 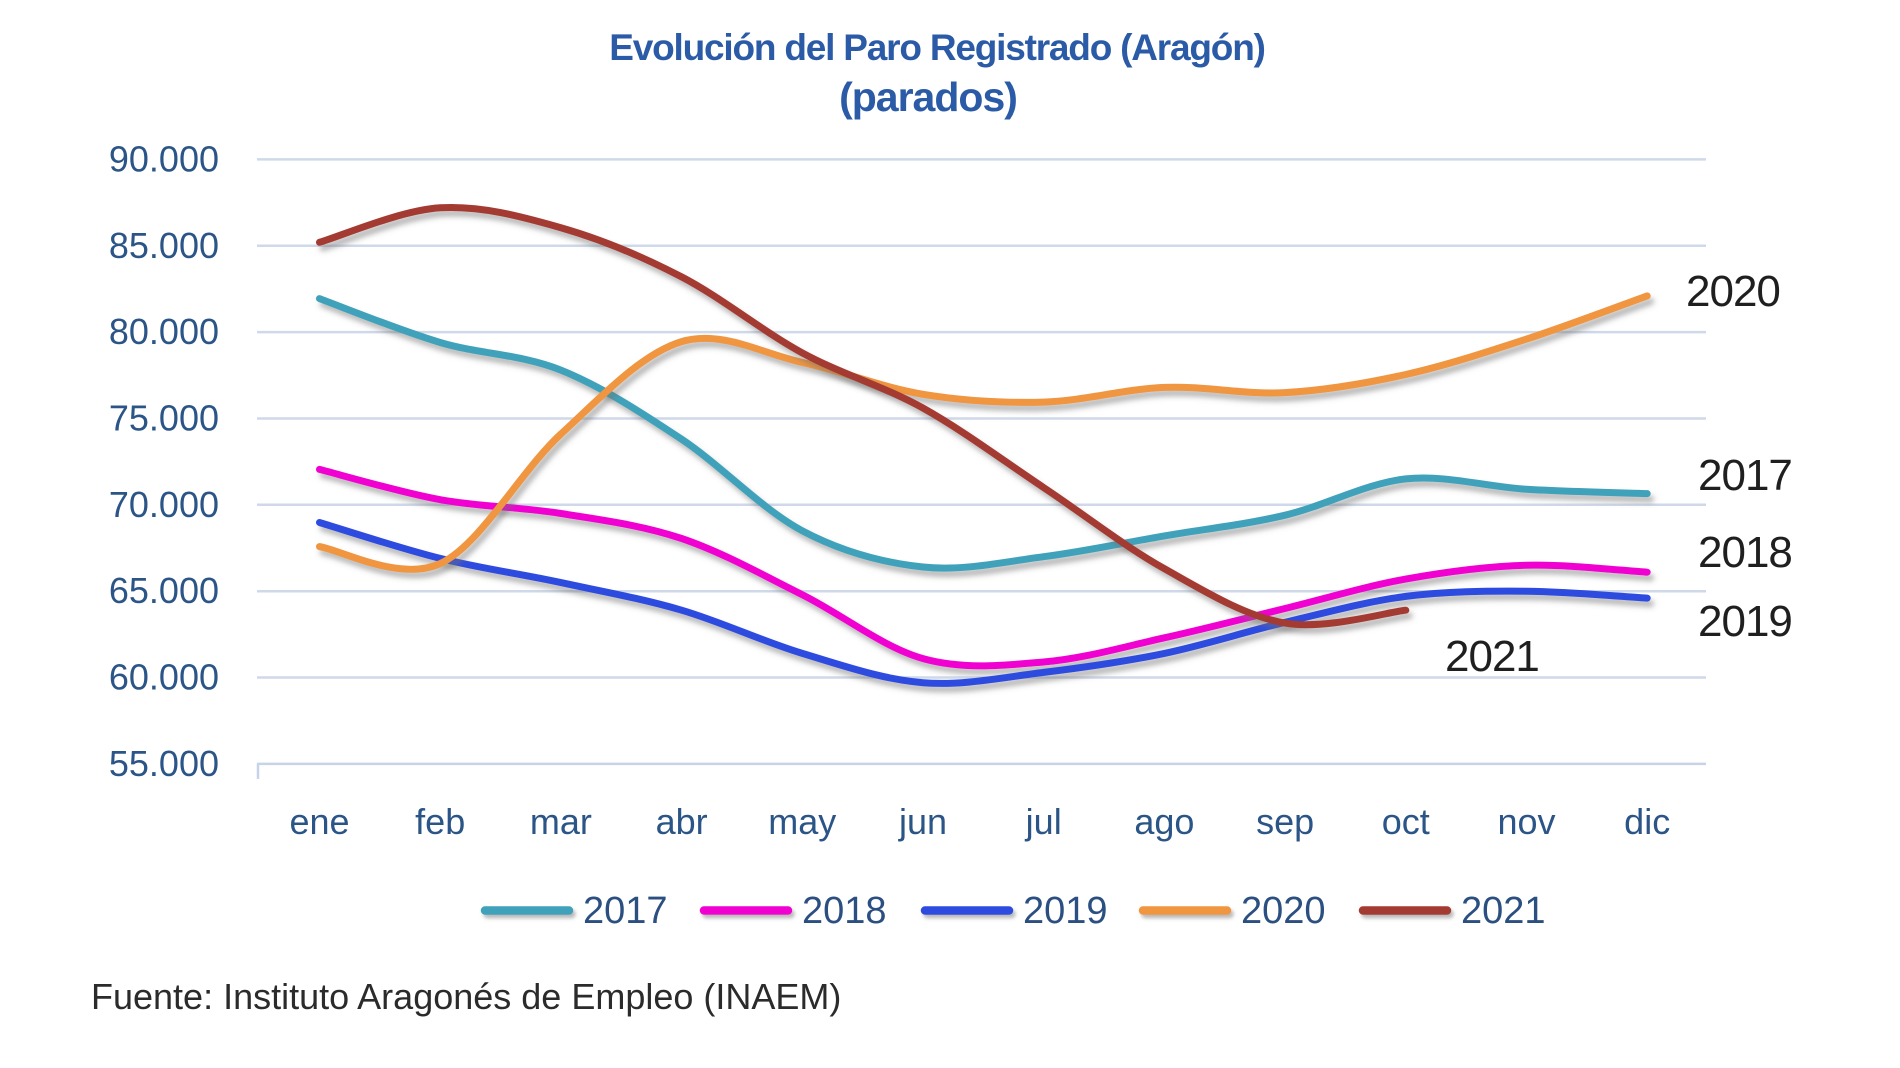 I want to click on svg-text: 60.000, so click(x=164, y=677).